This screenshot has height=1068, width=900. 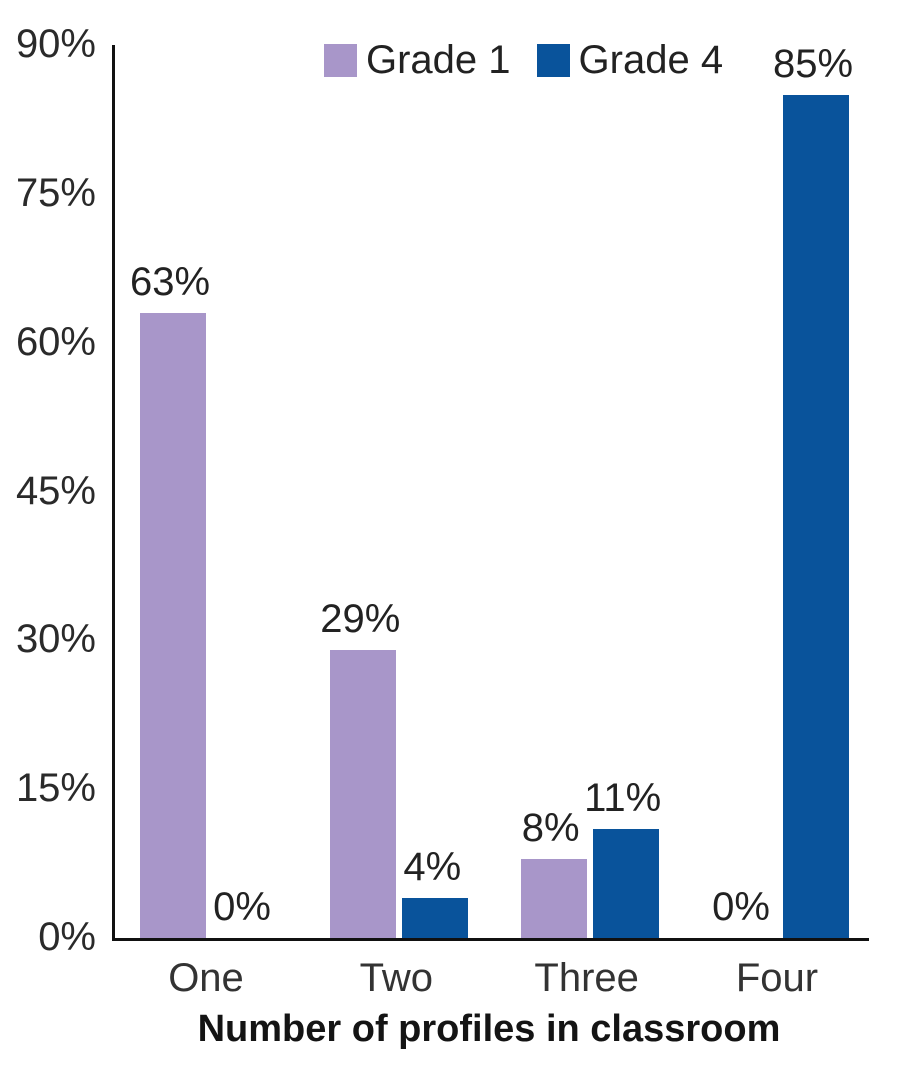 What do you see at coordinates (55, 192) in the screenshot?
I see `y-tick-label-75: 75%` at bounding box center [55, 192].